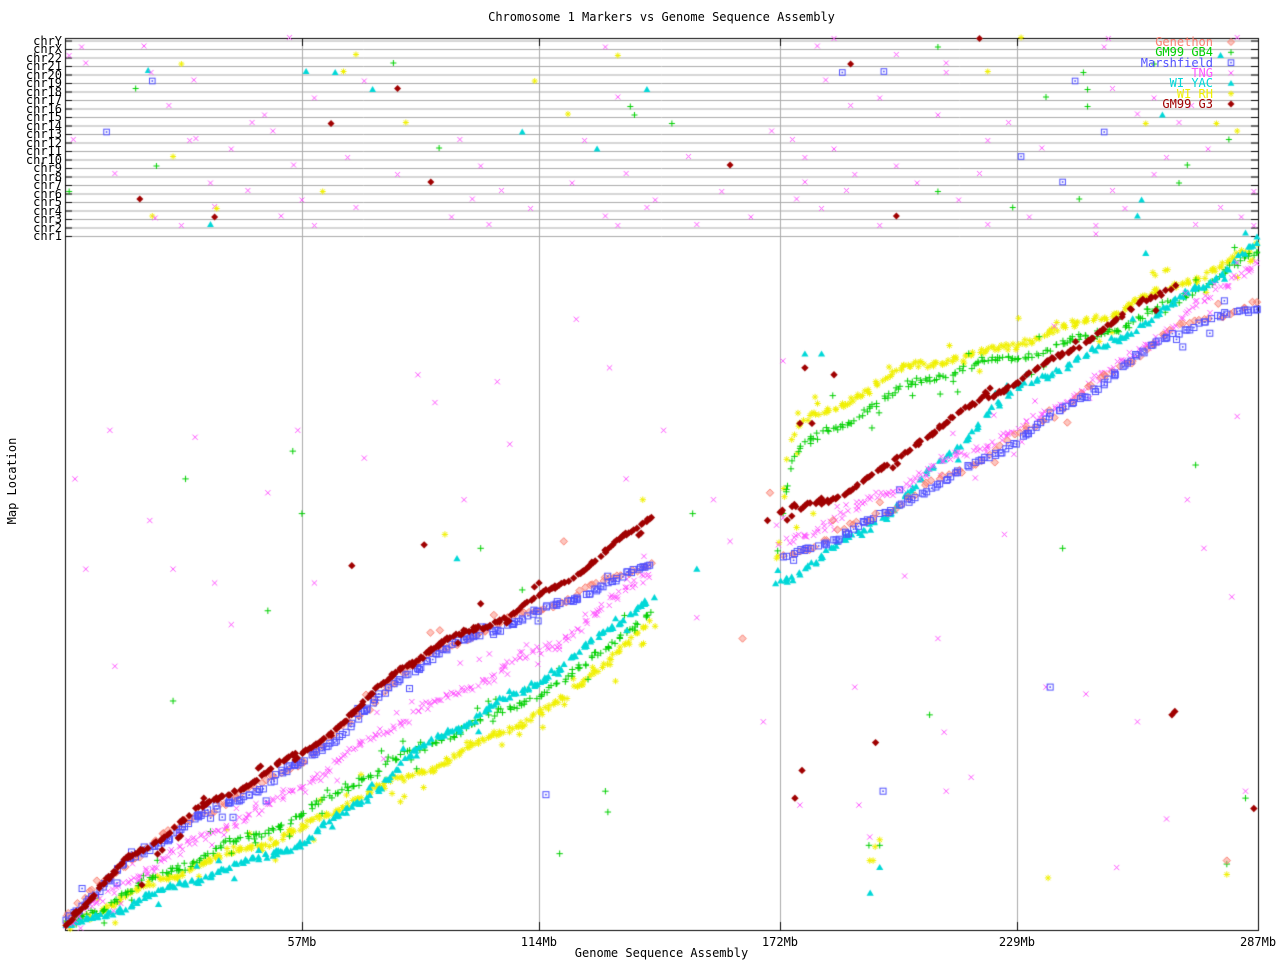 The image size is (1280, 960). Describe the element at coordinates (1191, 83) in the screenshot. I see `legend-item-wi-yac: WI YAC` at that location.